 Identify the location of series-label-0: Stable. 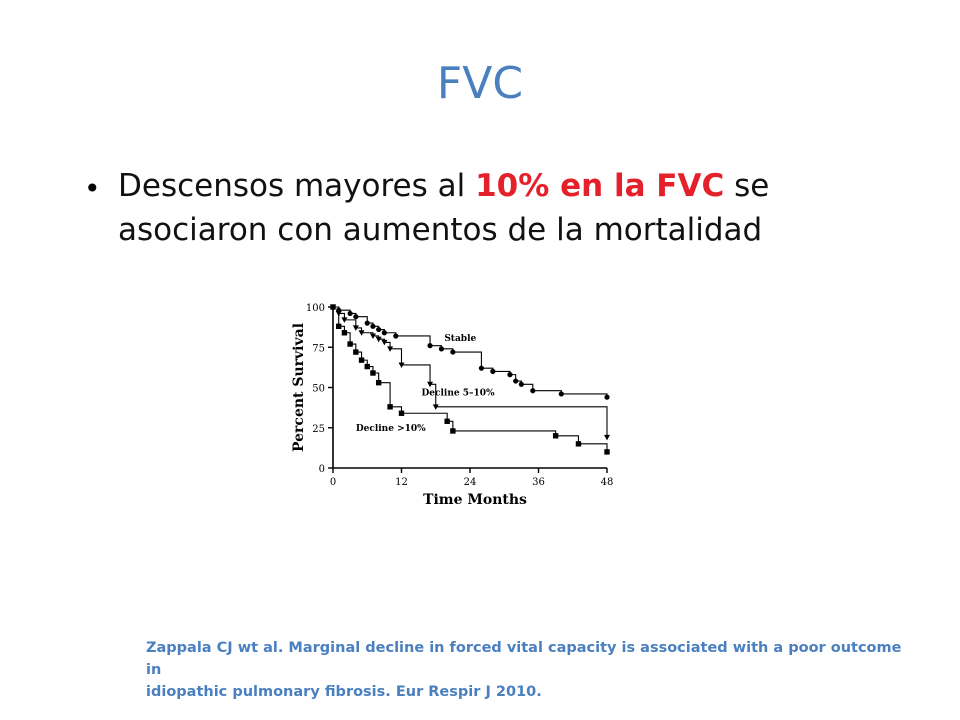
(460, 339).